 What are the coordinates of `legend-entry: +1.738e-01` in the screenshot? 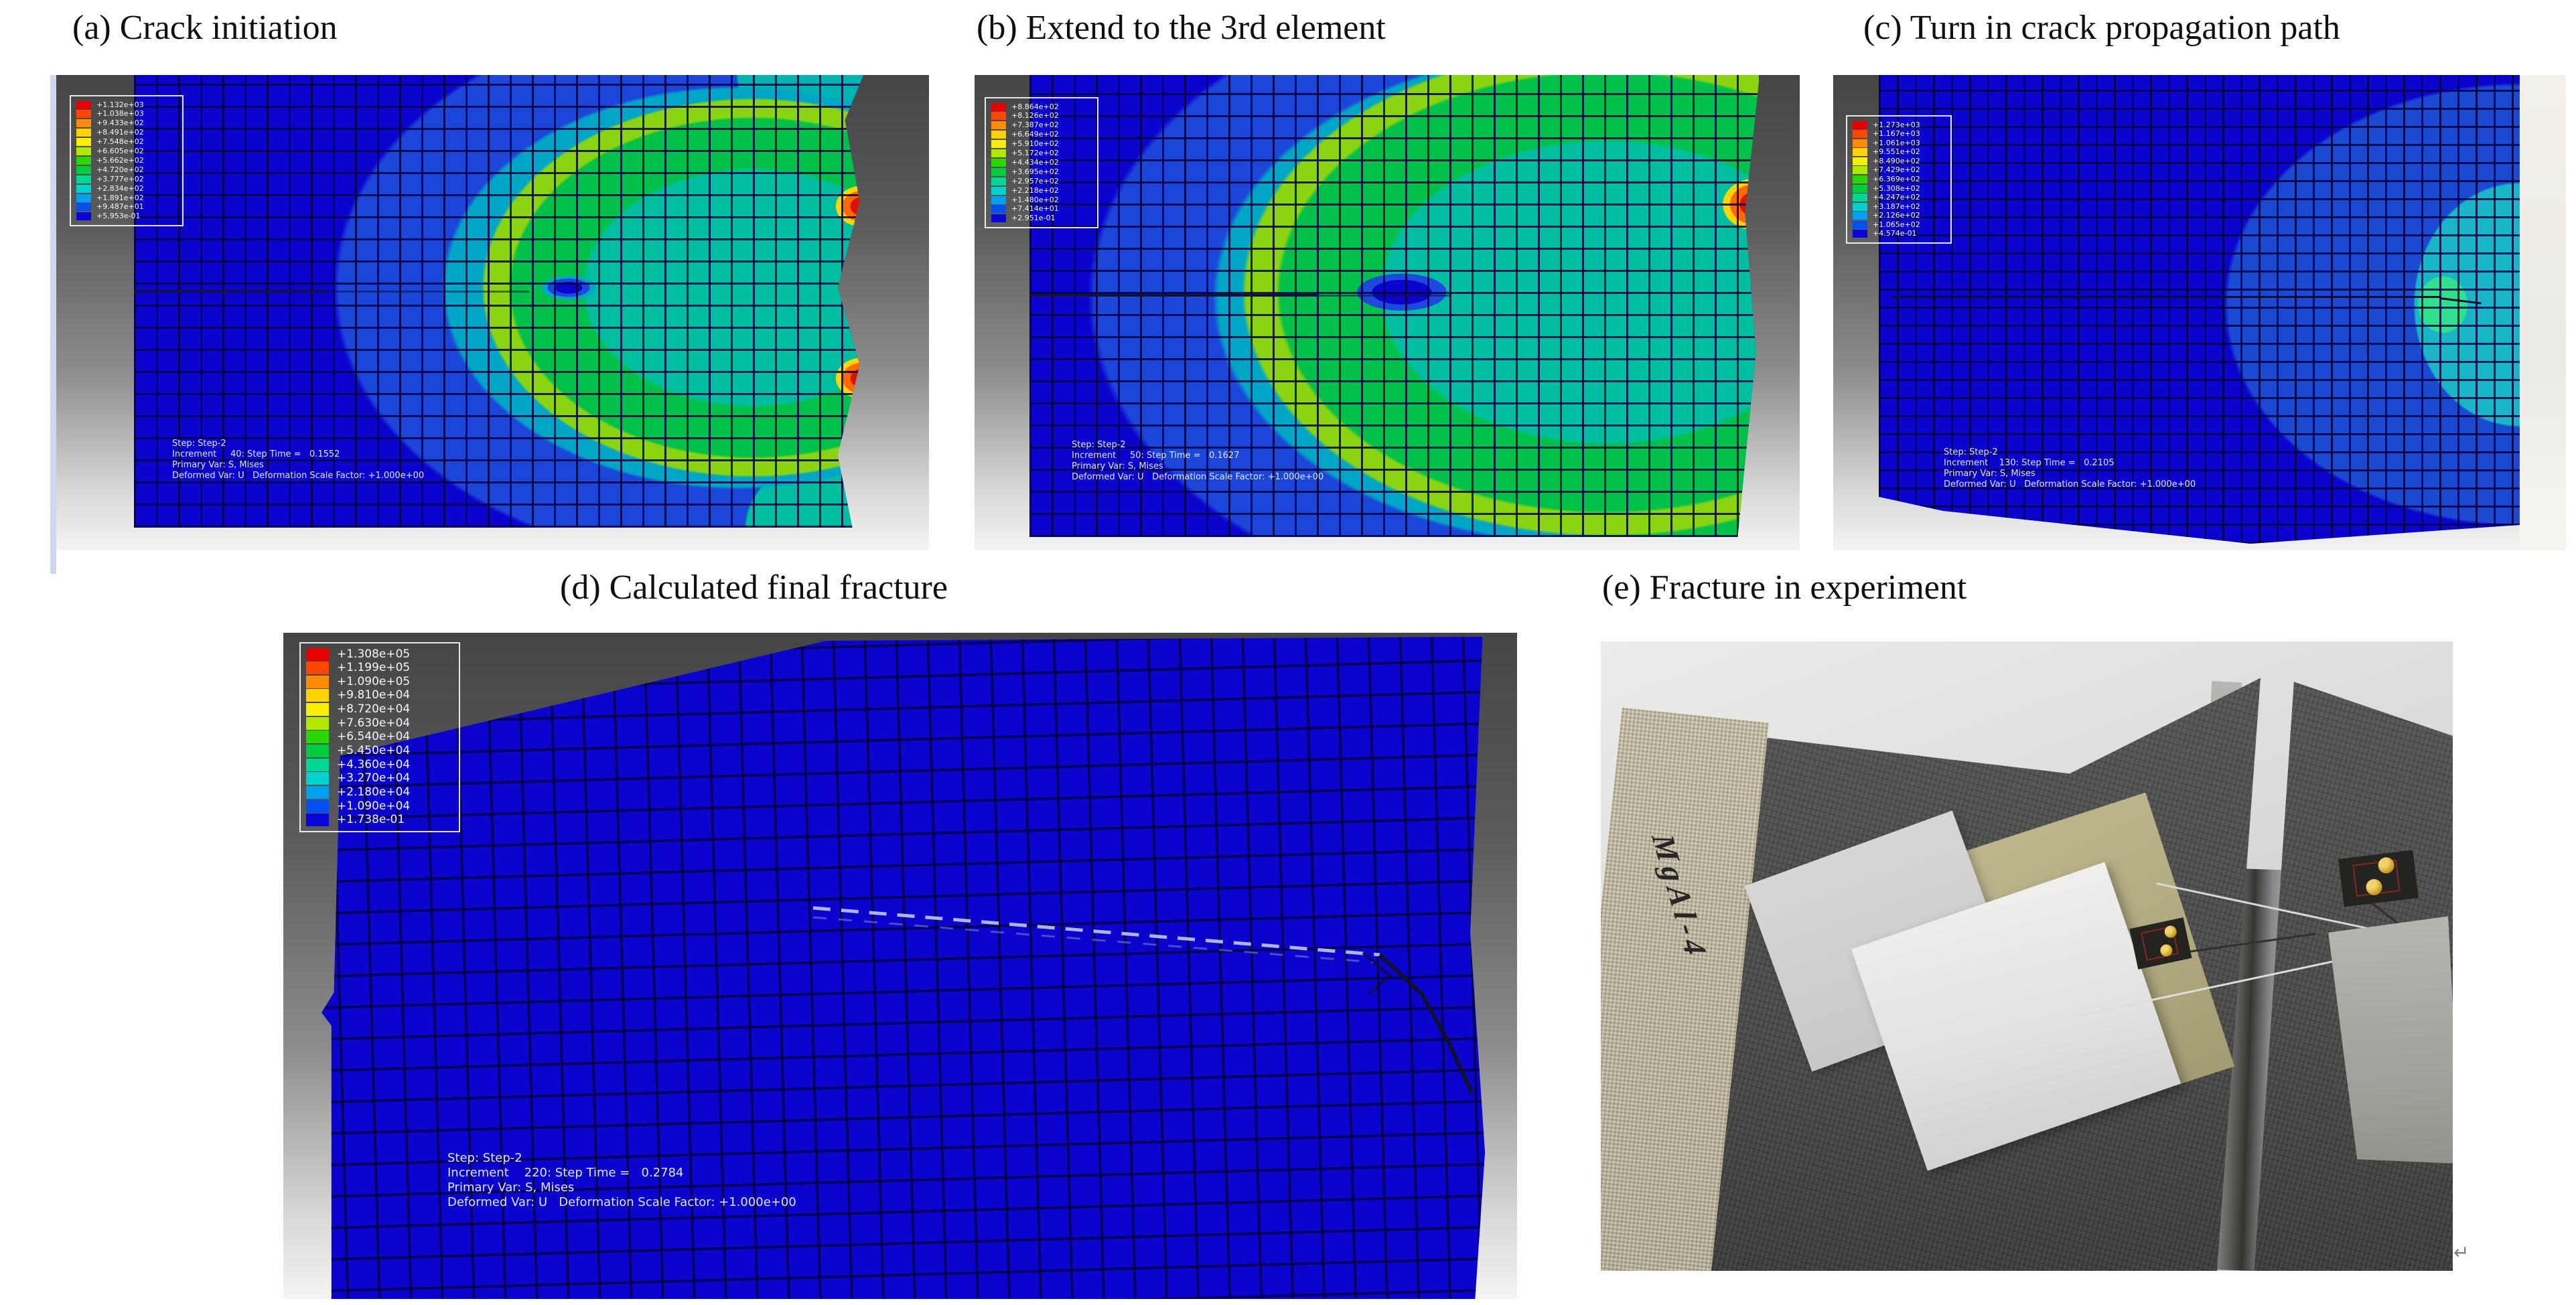 It's located at (379, 820).